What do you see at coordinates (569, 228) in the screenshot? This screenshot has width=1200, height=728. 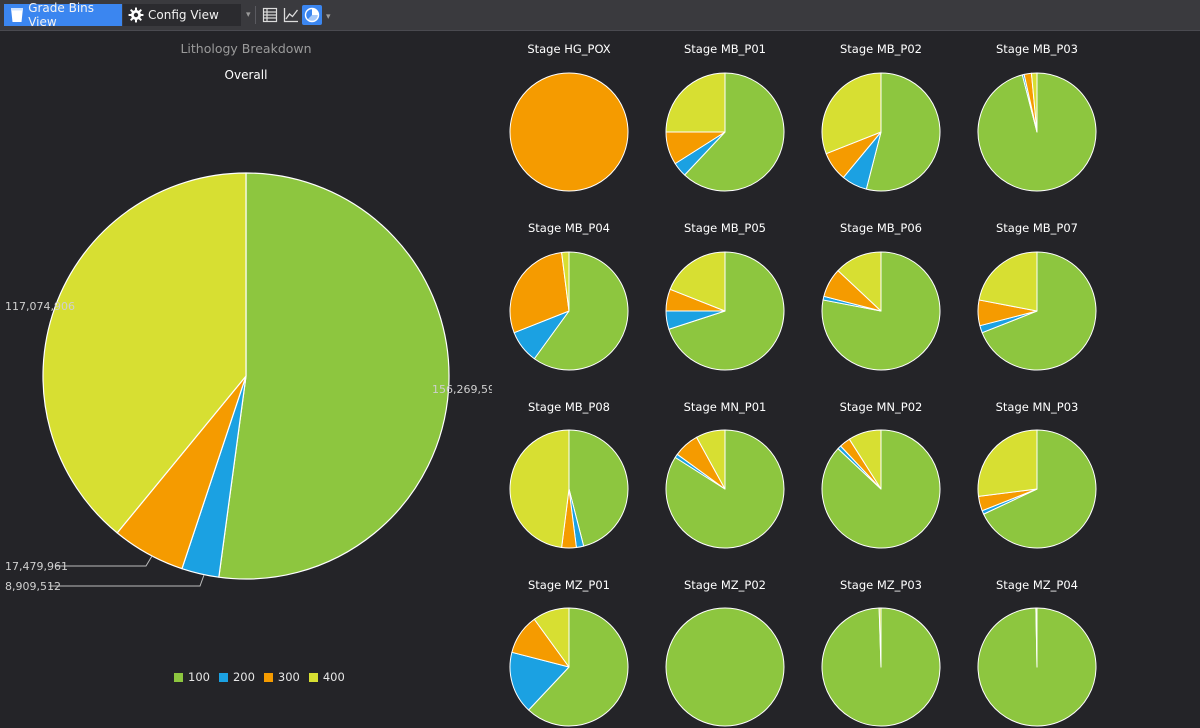 I see `stage-pie-title: Stage MB_P04` at bounding box center [569, 228].